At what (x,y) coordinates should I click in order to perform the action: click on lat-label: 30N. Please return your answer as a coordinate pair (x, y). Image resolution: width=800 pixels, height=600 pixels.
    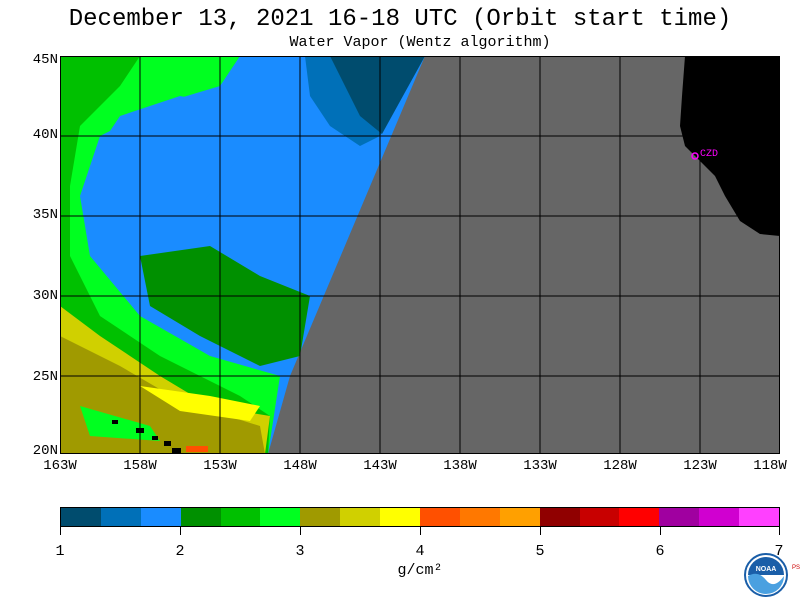
    Looking at the image, I should click on (45, 296).